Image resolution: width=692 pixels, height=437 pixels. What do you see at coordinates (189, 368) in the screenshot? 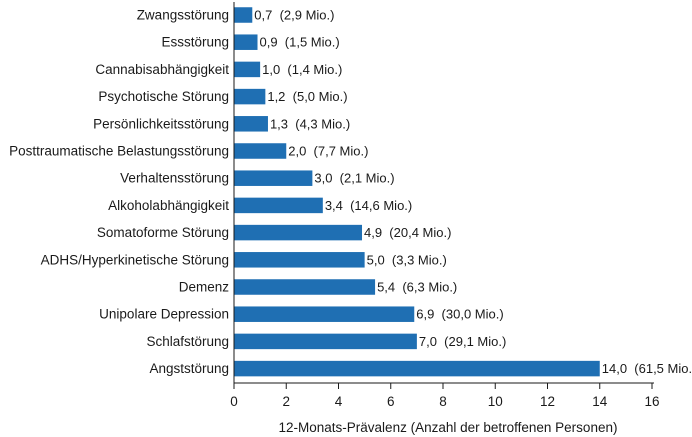
I see `category-label: Angststörung` at bounding box center [189, 368].